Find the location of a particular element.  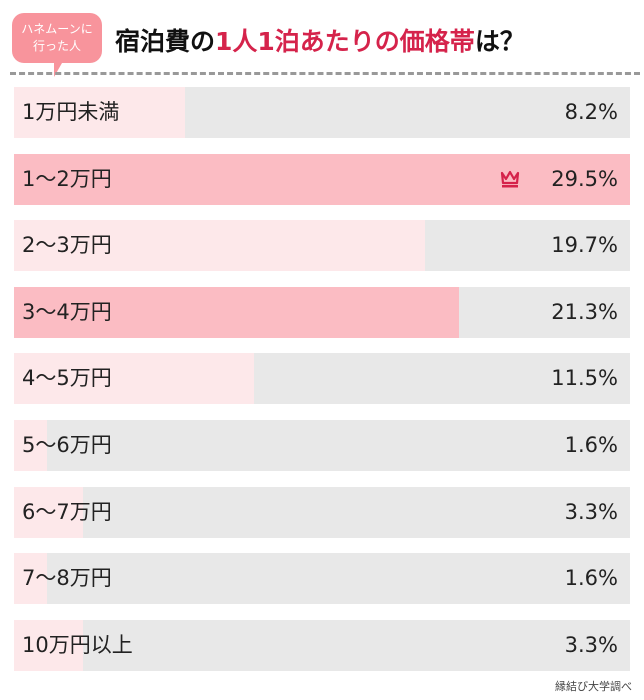

bar-label: 1万円未満 is located at coordinates (71, 112).